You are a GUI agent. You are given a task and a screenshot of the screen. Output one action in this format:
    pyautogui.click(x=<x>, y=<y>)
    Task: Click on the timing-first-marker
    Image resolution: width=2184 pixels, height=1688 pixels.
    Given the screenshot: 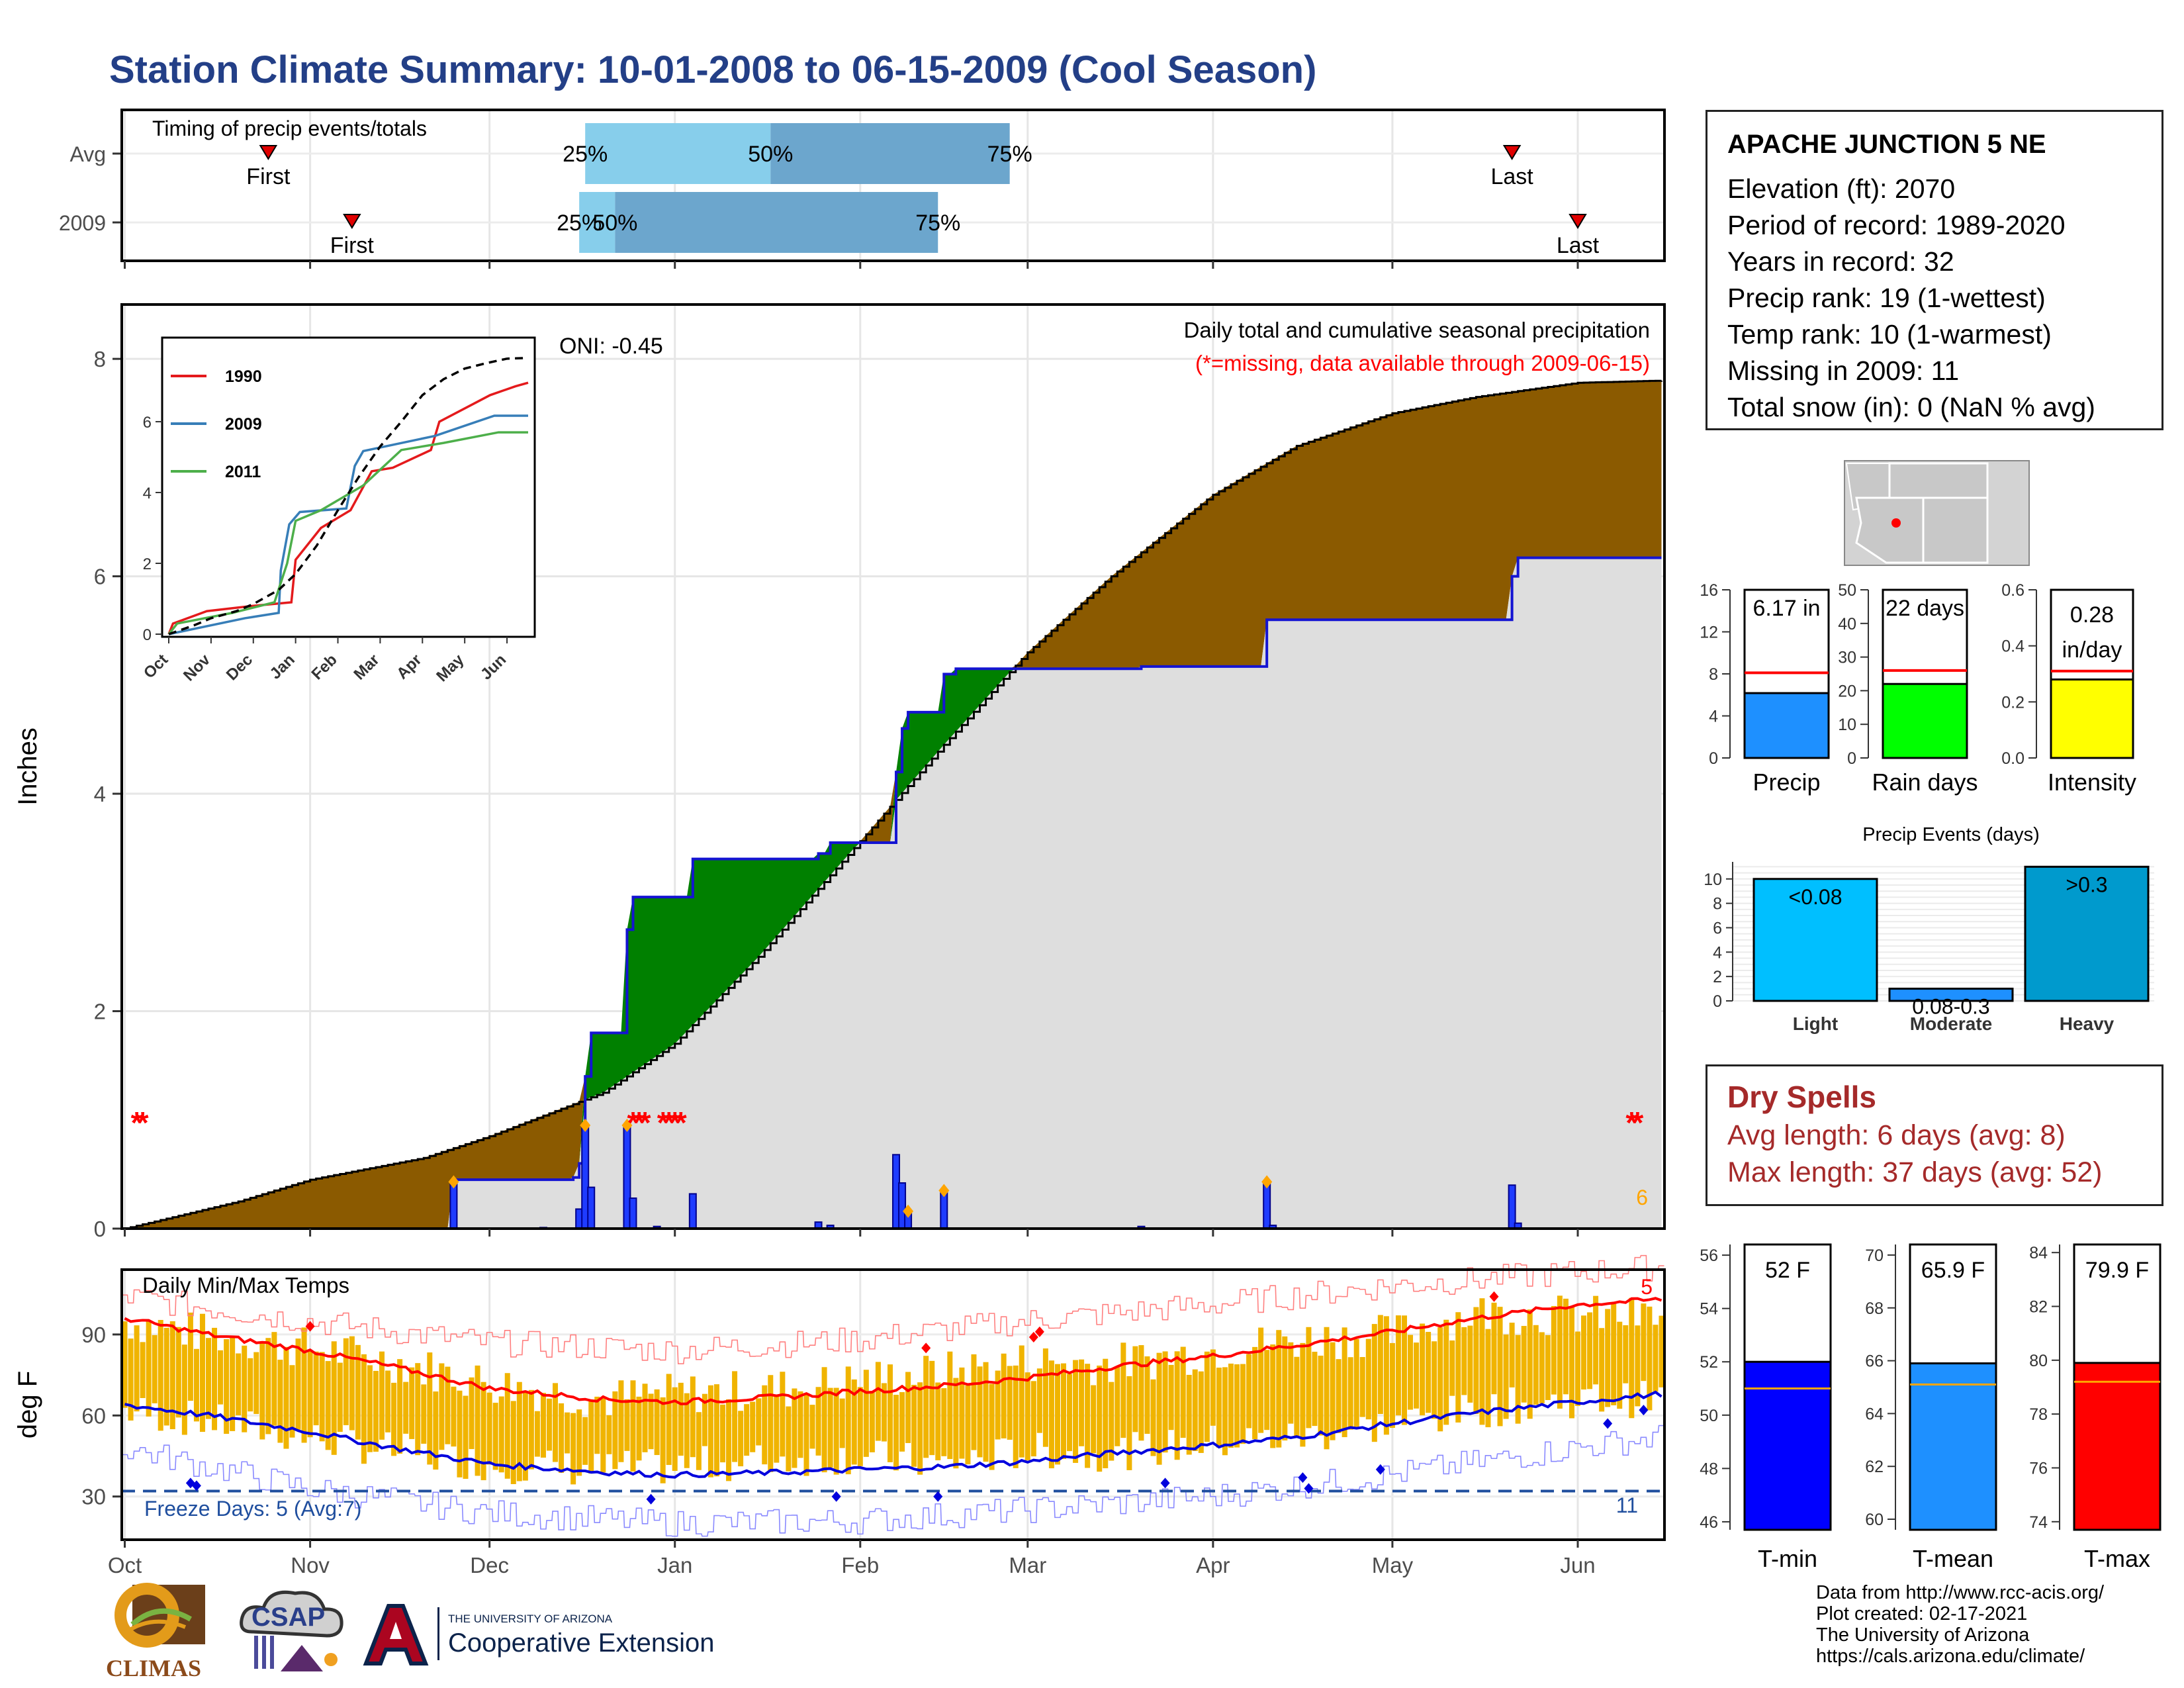 What is the action you would take?
    pyautogui.click(x=268, y=152)
    